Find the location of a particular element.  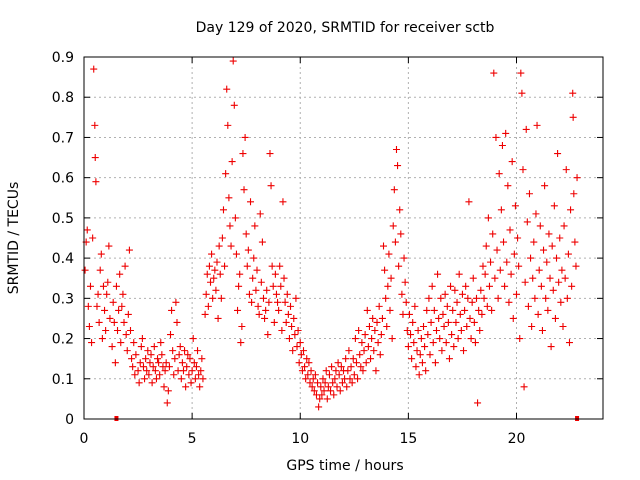

x-tick-label: 5 is located at coordinates (192, 439).